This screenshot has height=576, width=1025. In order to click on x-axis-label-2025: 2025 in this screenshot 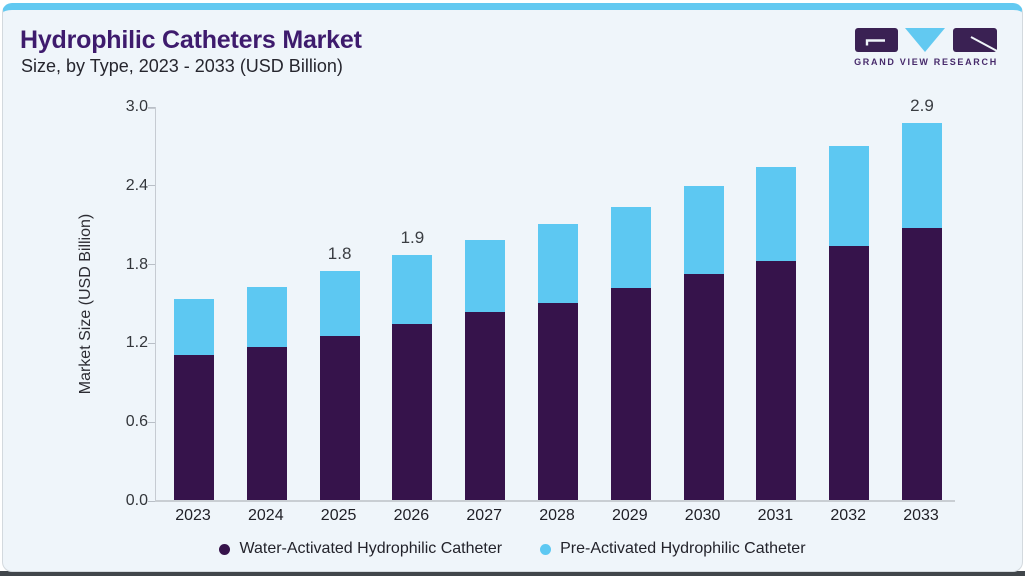, I will do `click(338, 515)`.